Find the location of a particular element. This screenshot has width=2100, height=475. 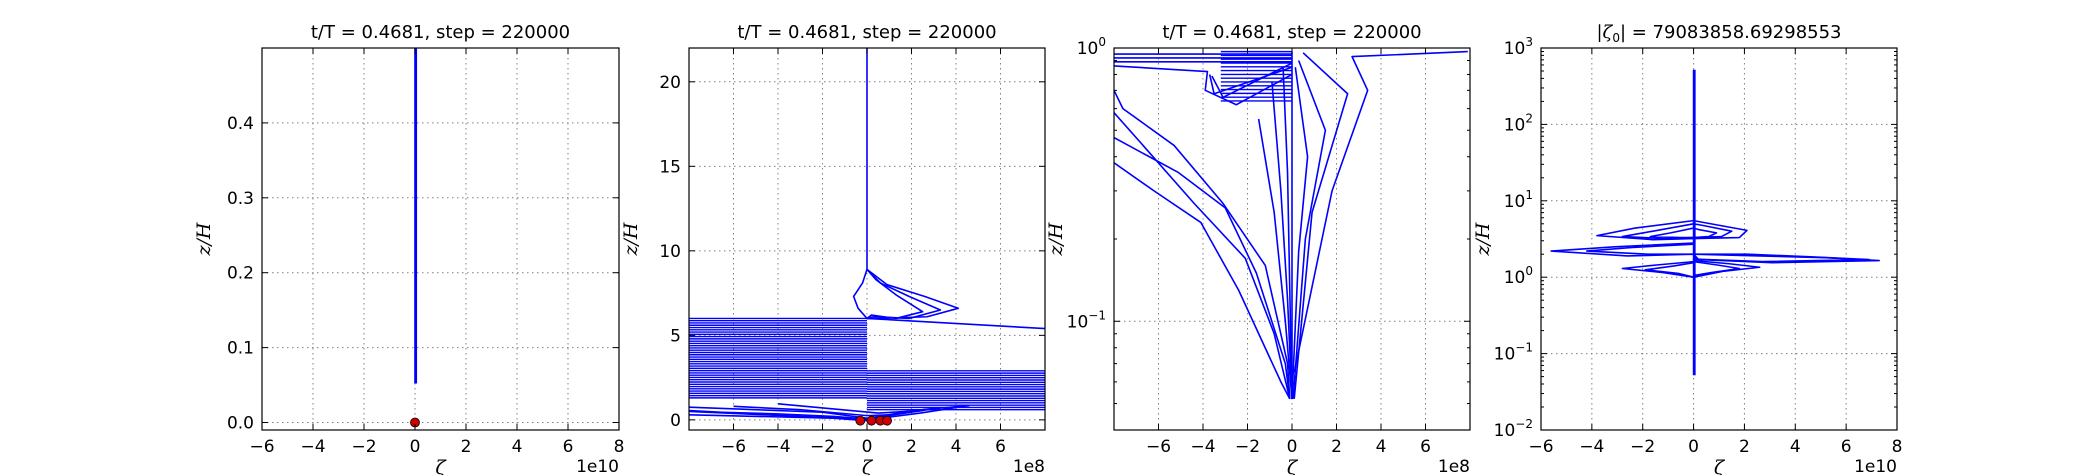

y-tick-label: 10⁰ is located at coordinates (1518, 276).